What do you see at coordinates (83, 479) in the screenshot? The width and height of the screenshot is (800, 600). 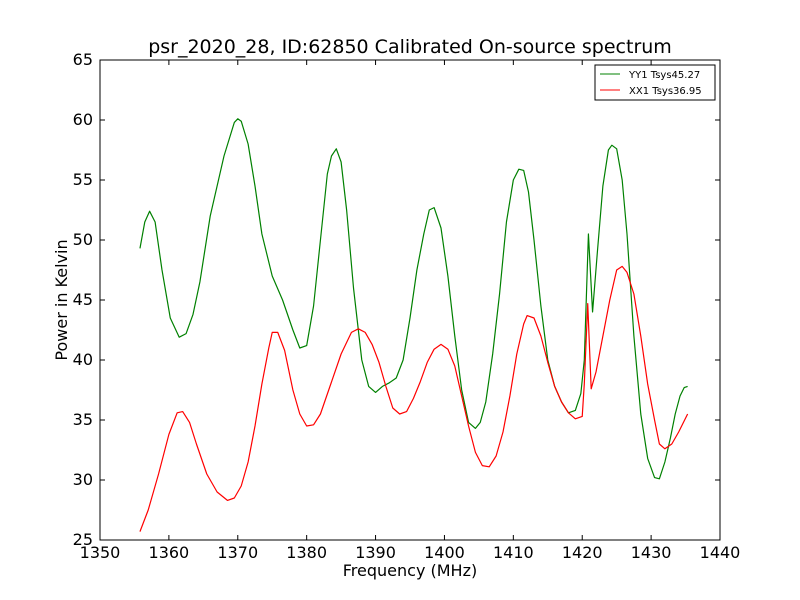 I see `y-tick-label: 30` at bounding box center [83, 479].